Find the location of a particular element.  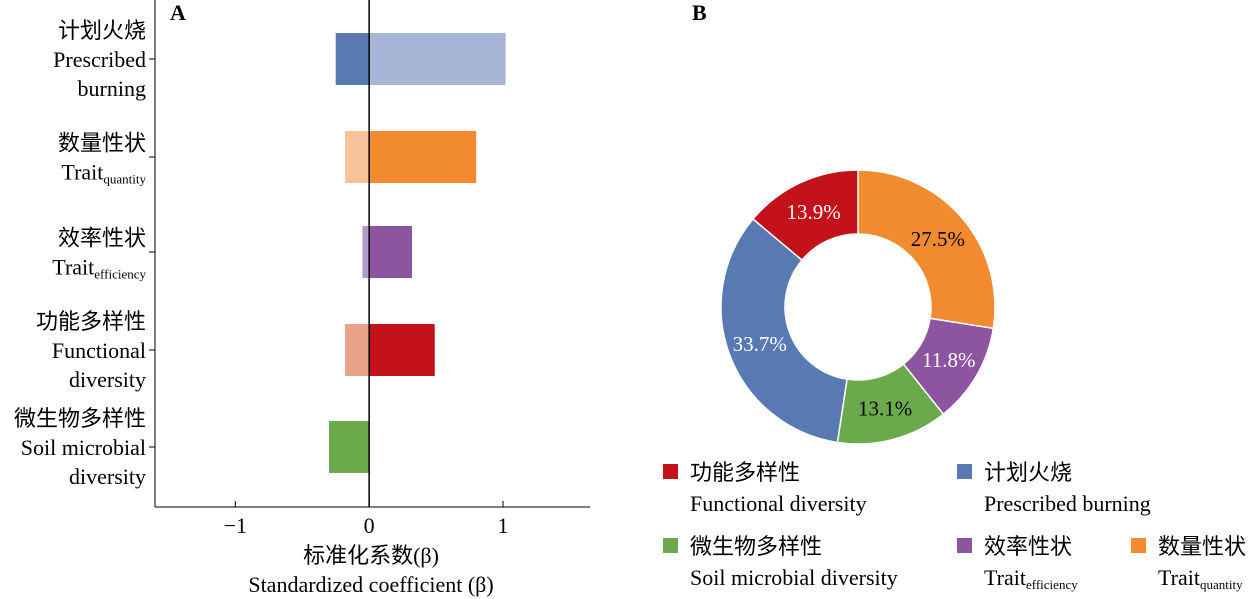

slice-soil_microbial is located at coordinates (890, 404).